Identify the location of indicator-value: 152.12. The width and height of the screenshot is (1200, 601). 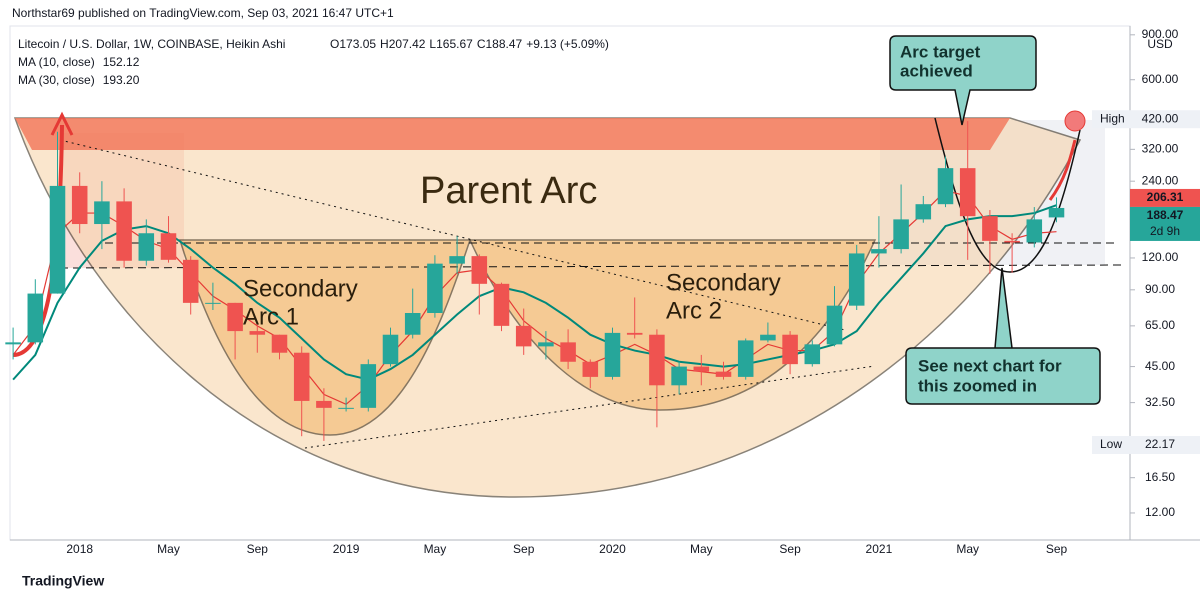
(121, 62).